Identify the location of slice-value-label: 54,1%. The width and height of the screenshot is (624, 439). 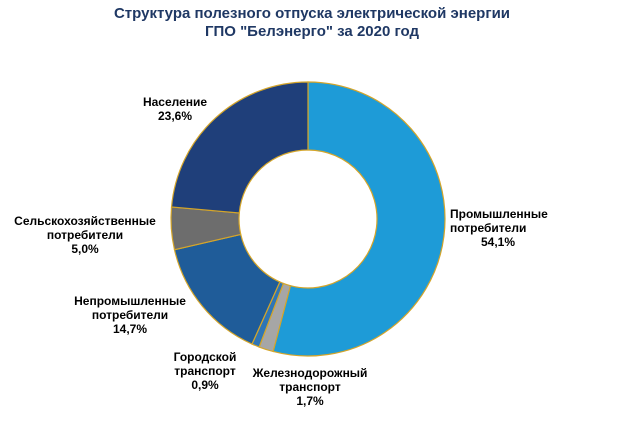
(498, 242).